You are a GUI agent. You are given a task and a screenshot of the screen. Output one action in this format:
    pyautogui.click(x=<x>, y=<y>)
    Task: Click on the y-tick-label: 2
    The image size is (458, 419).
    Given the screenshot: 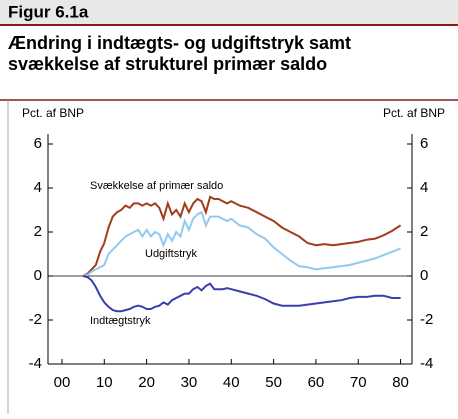 What is the action you would take?
    pyautogui.click(x=38, y=231)
    